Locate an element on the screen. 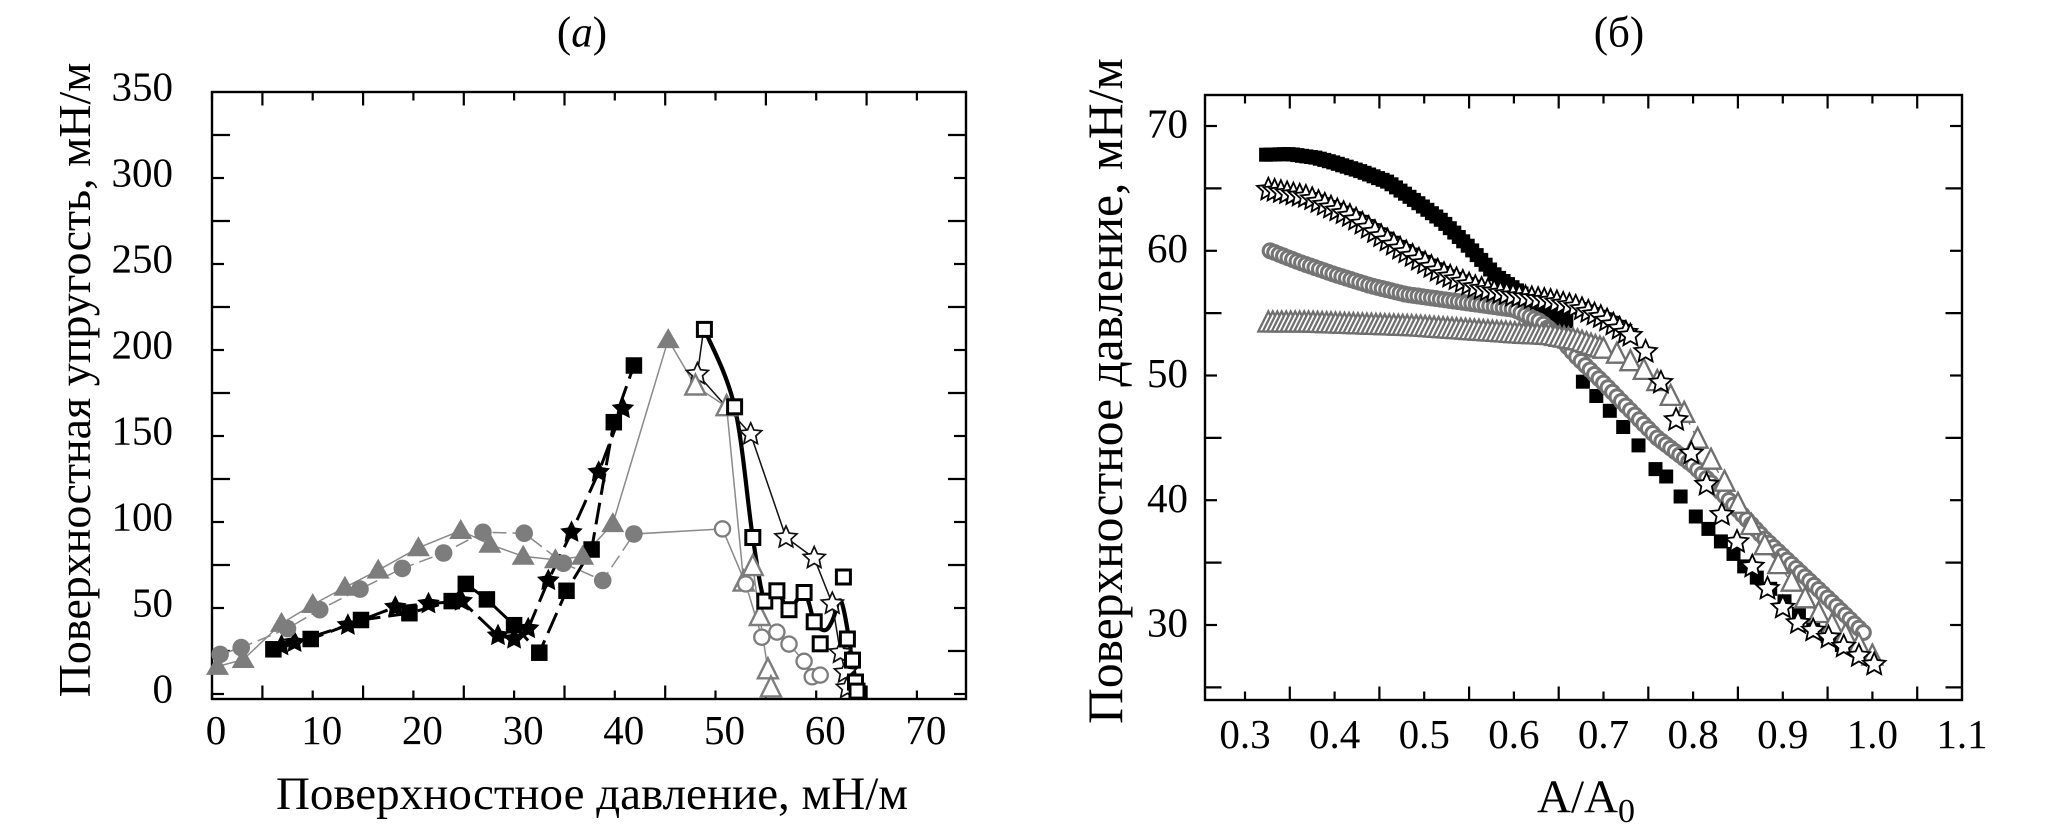 This screenshot has width=2067, height=828. svg-text: Поверхностная упругость, мН/м is located at coordinates (74, 380).